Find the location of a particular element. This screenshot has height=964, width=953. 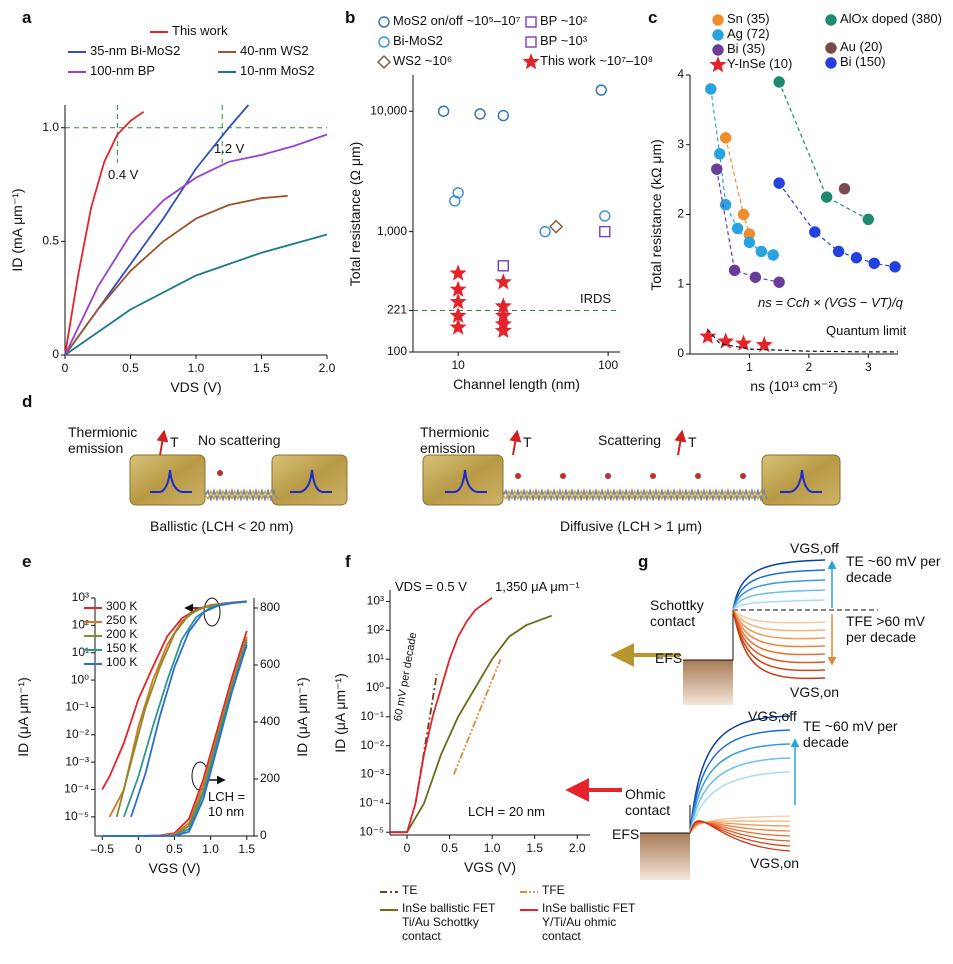

legend-label: Y-InSe (10) is located at coordinates (760, 63).